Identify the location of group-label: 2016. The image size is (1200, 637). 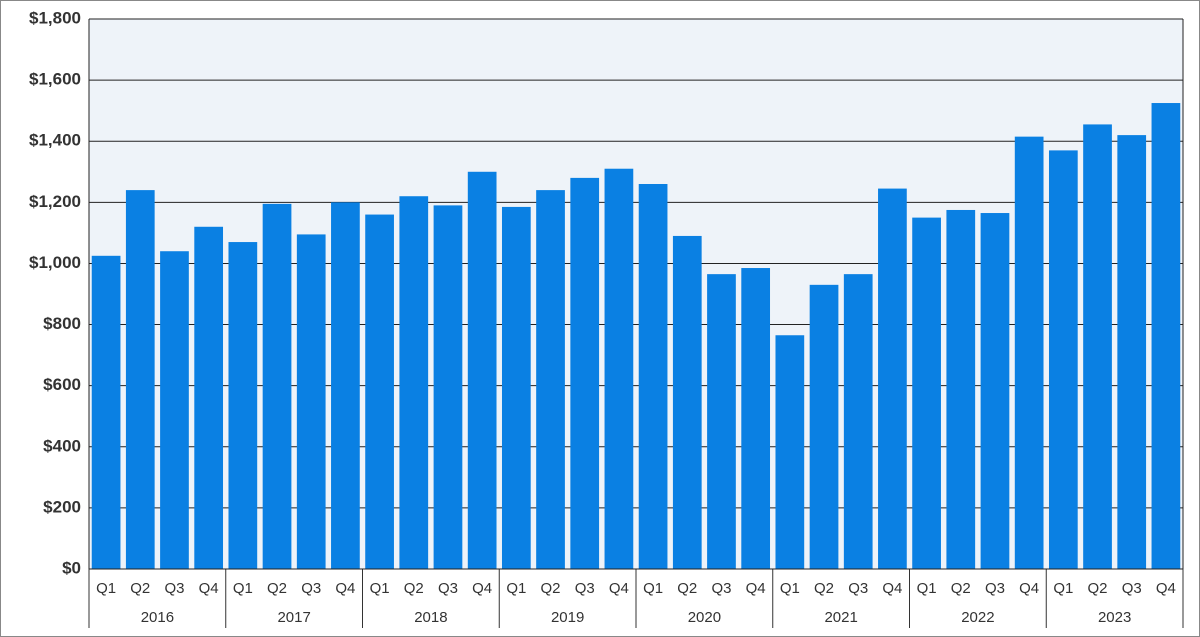
(157, 617).